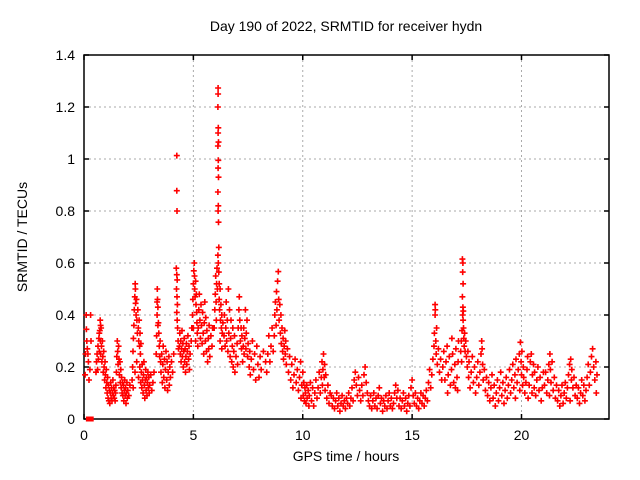 The width and height of the screenshot is (640, 480). I want to click on y-tick-label: 0, so click(71, 419).